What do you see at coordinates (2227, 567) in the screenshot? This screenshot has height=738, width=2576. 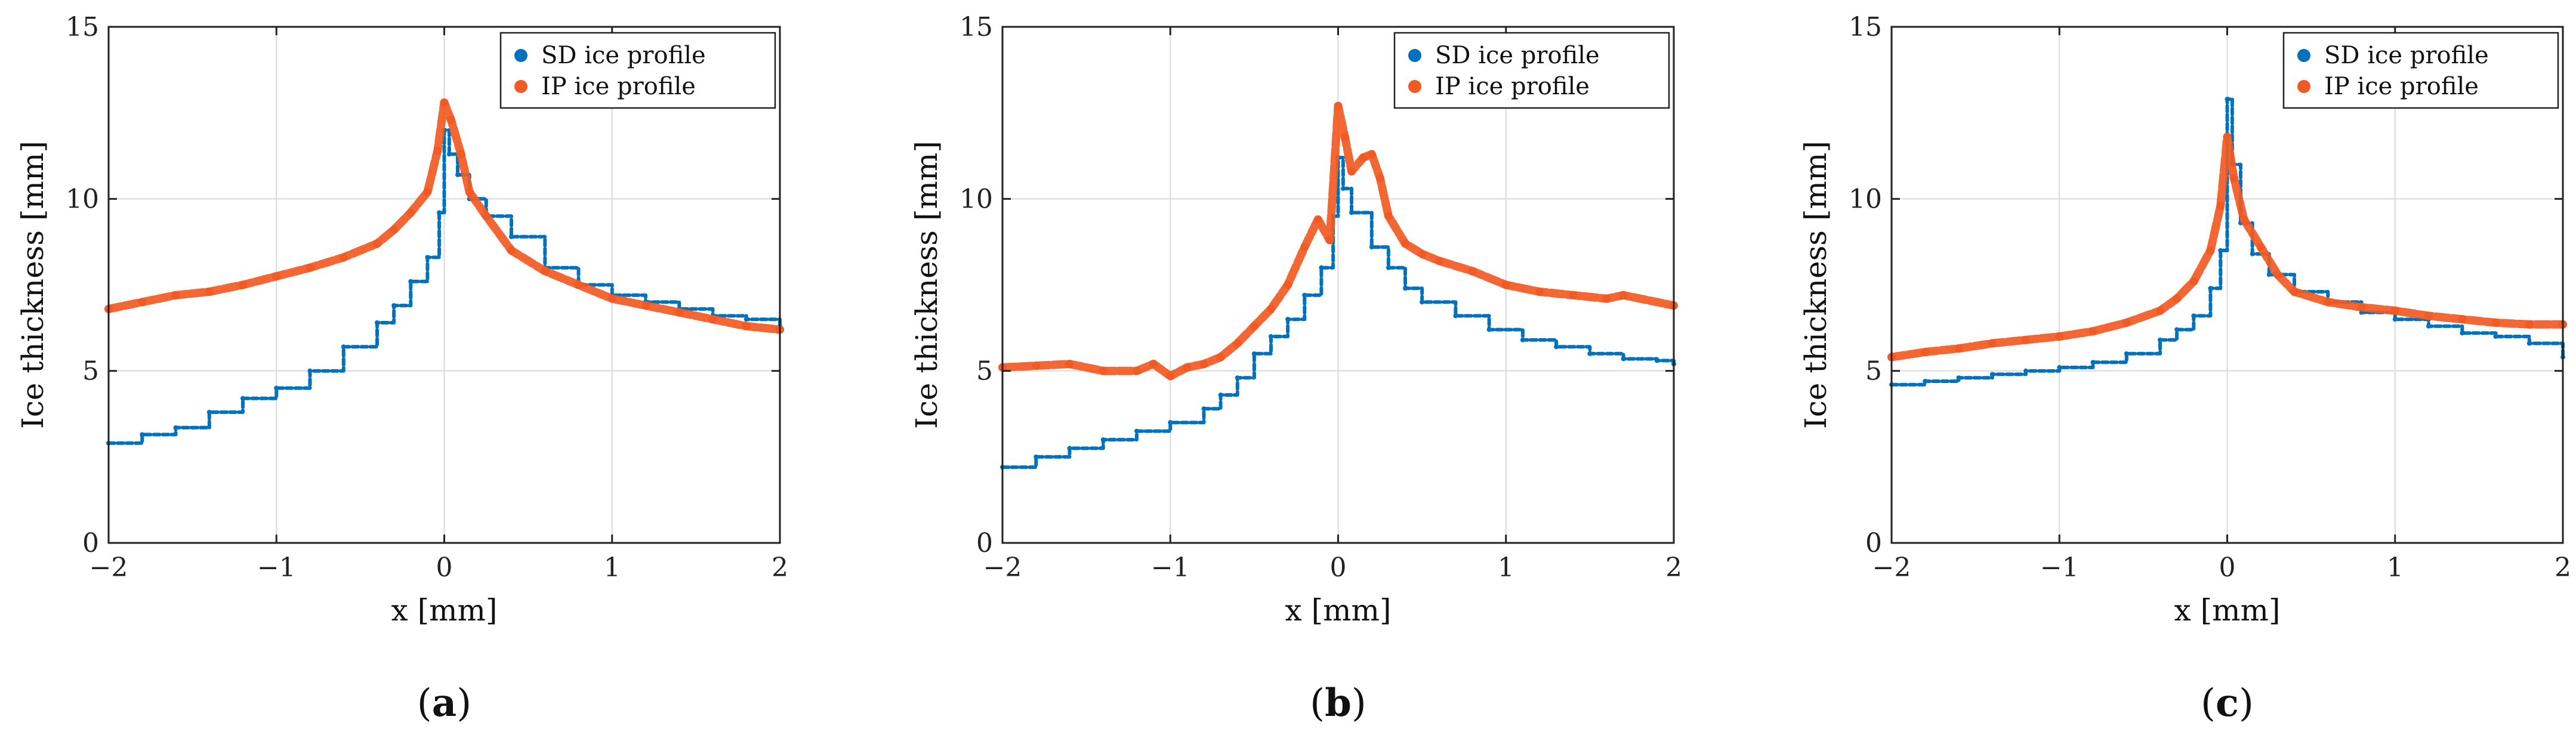 I see `x-tick-label: 0` at bounding box center [2227, 567].